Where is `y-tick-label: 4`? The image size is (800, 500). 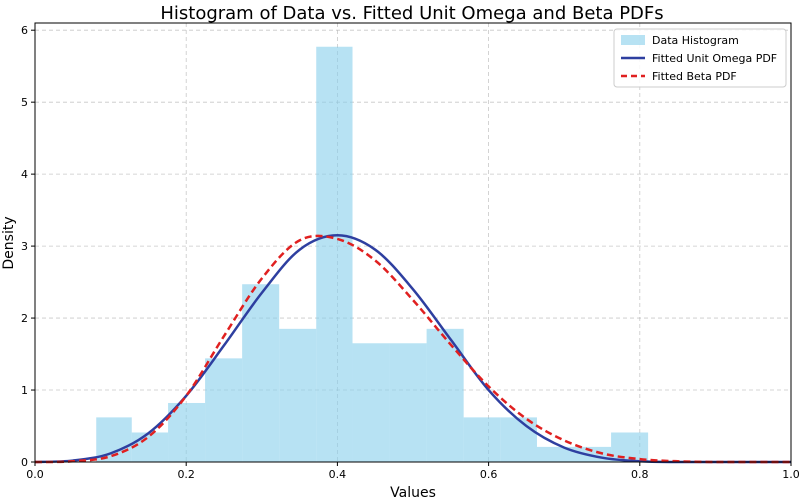 y-tick-label: 4 is located at coordinates (24, 174).